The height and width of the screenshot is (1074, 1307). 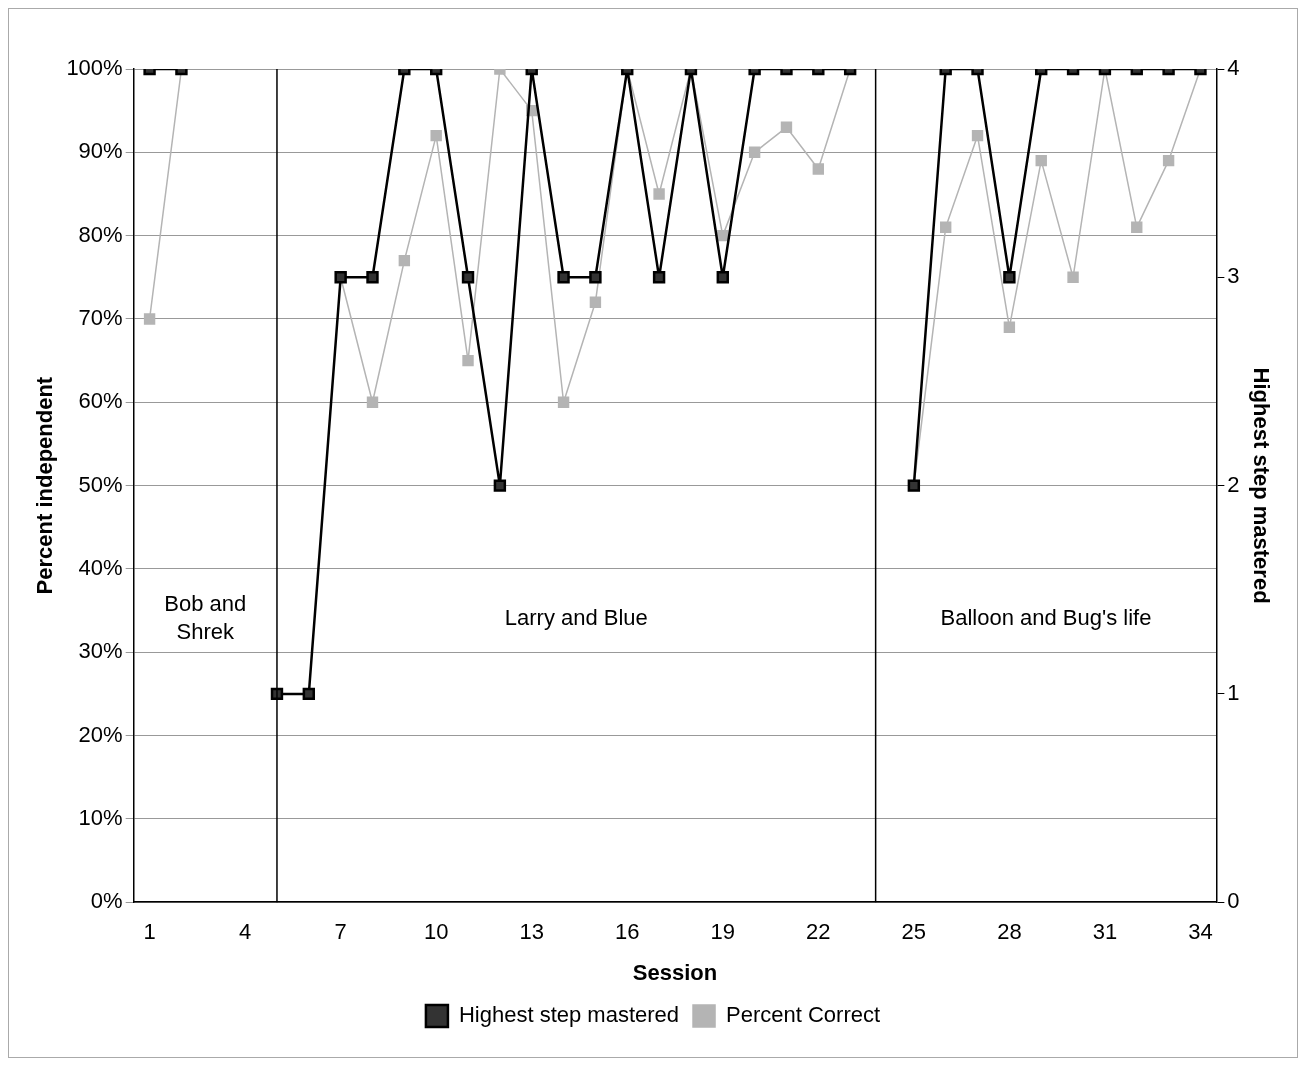 What do you see at coordinates (818, 932) in the screenshot?
I see `x-tick-label: 22` at bounding box center [818, 932].